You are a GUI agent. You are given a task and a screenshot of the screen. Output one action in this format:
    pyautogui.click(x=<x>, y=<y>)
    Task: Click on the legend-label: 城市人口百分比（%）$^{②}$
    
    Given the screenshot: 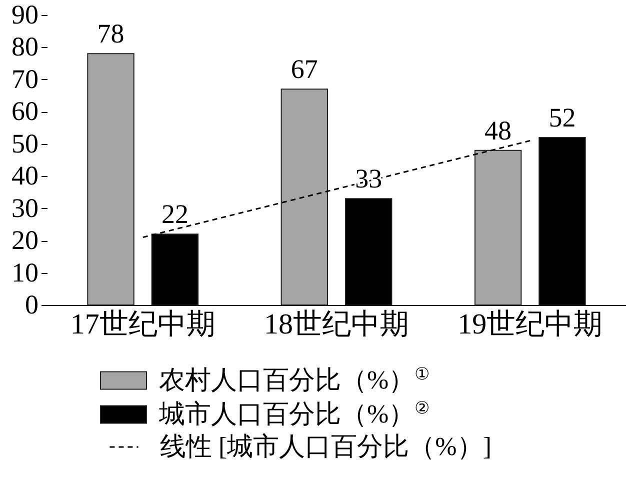 What is the action you would take?
    pyautogui.click(x=294, y=413)
    